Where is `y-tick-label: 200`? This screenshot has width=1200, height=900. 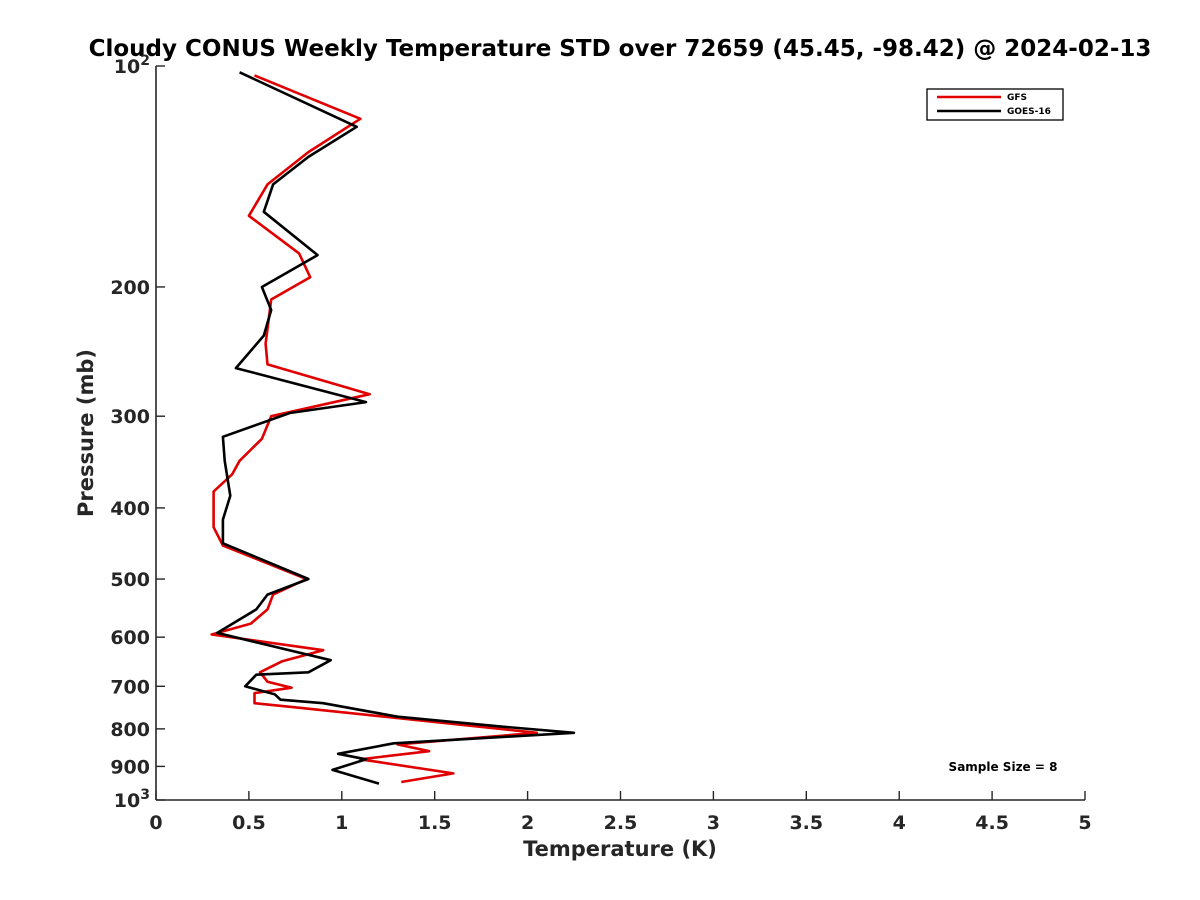
y-tick-label: 200 is located at coordinates (130, 288).